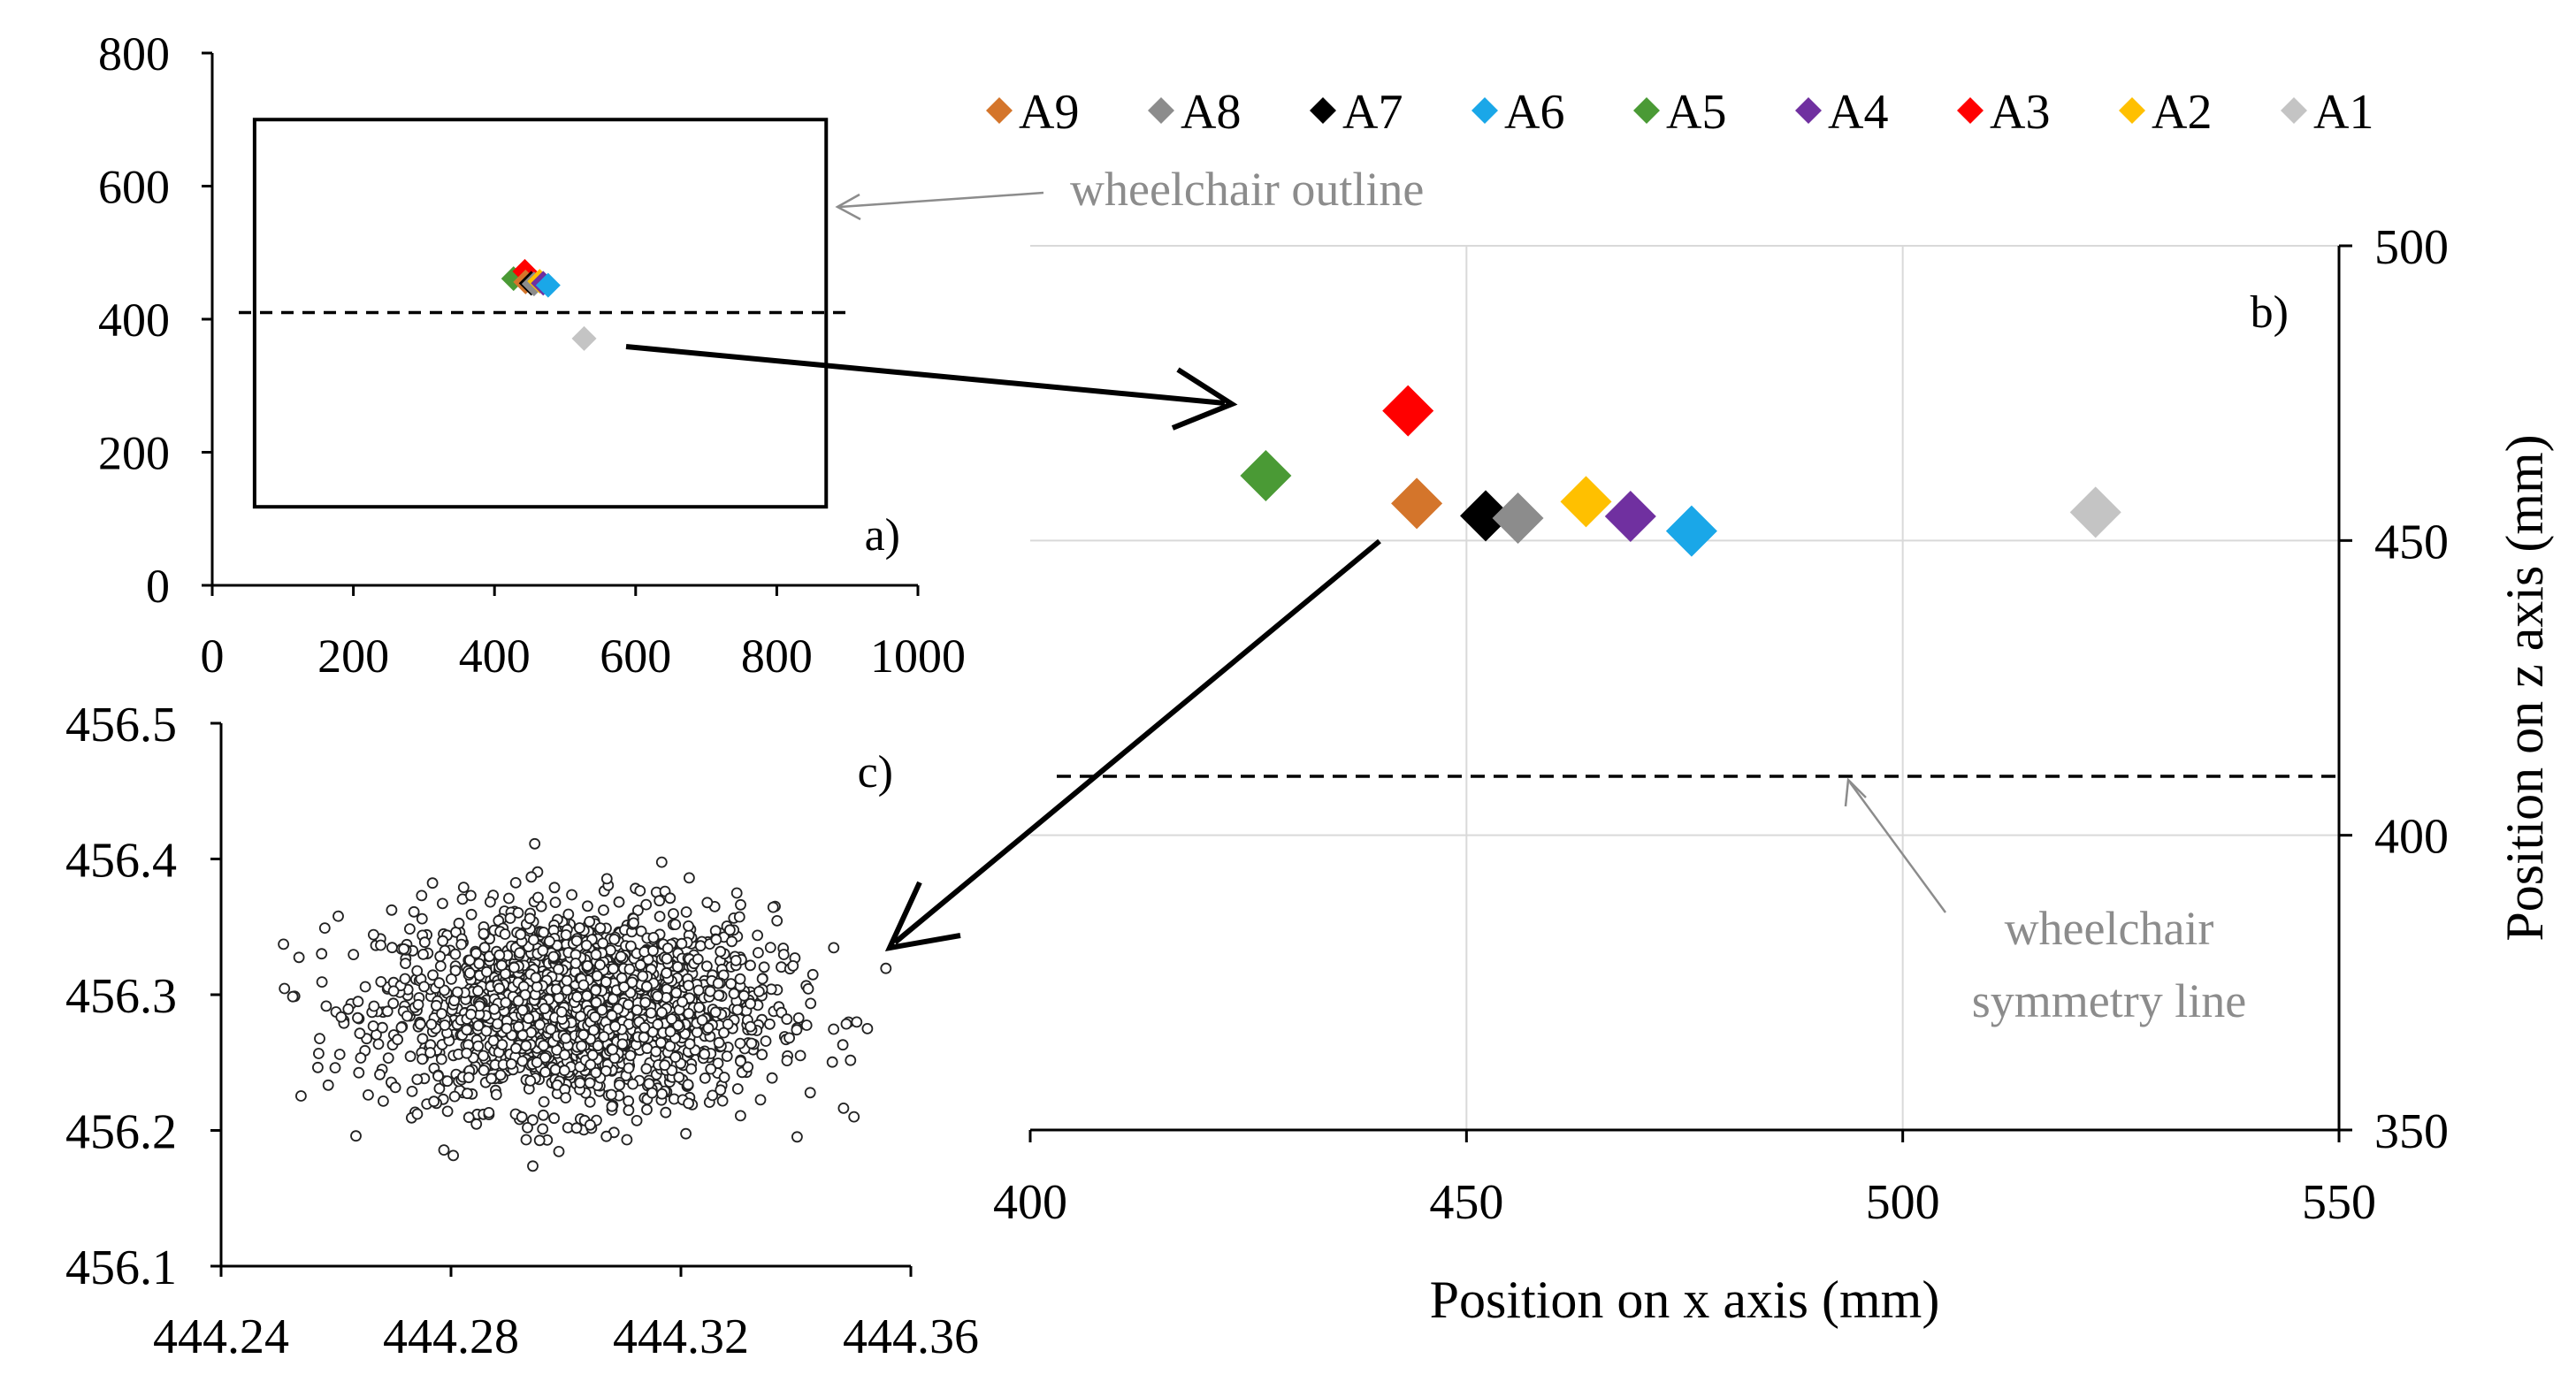  Describe the element at coordinates (2411, 542) in the screenshot. I see `panel-b-y-tick-label: 450` at that location.